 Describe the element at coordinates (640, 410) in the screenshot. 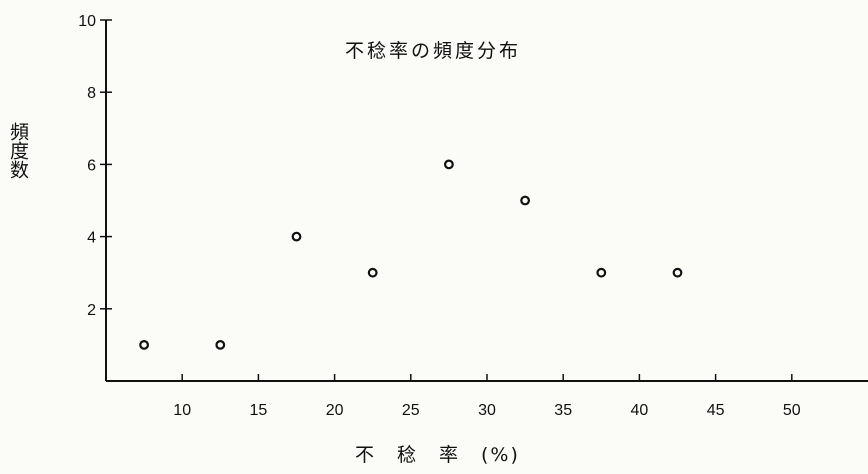

I see `x-tick-label: 40` at that location.